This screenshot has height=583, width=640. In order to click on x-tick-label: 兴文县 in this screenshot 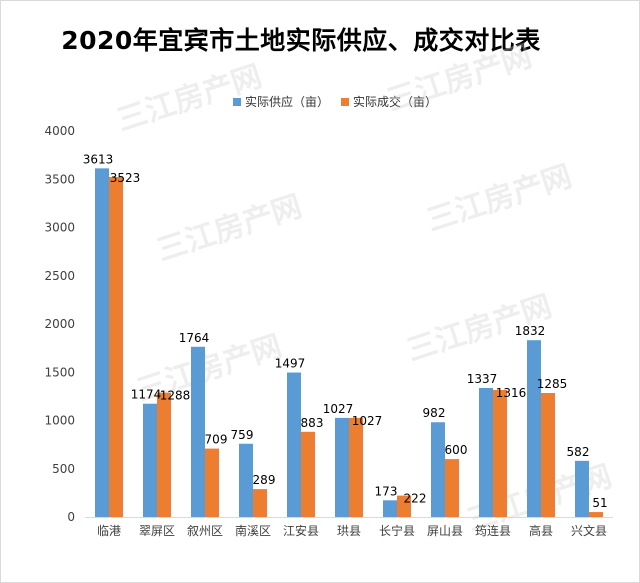, I will do `click(589, 530)`.